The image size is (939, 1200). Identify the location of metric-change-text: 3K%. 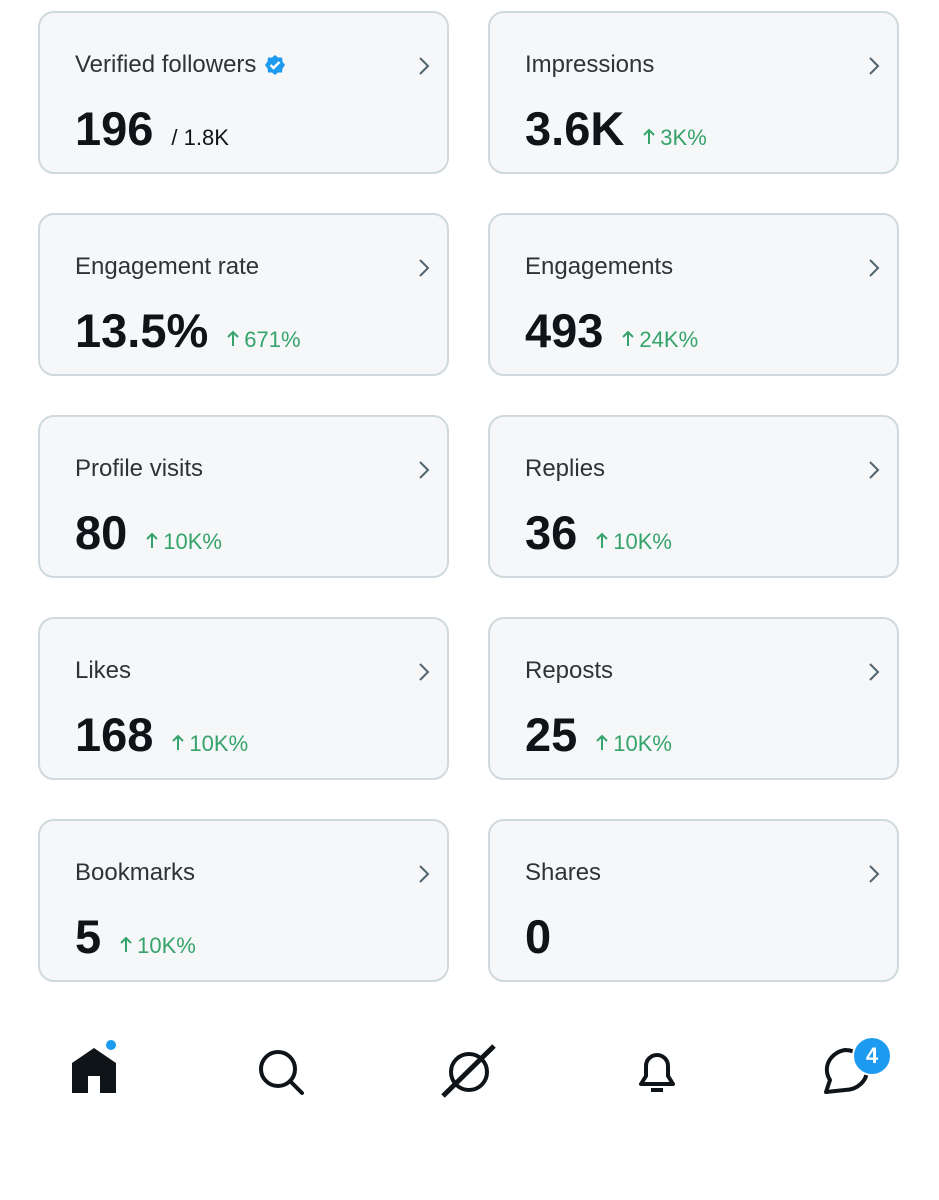
(683, 137).